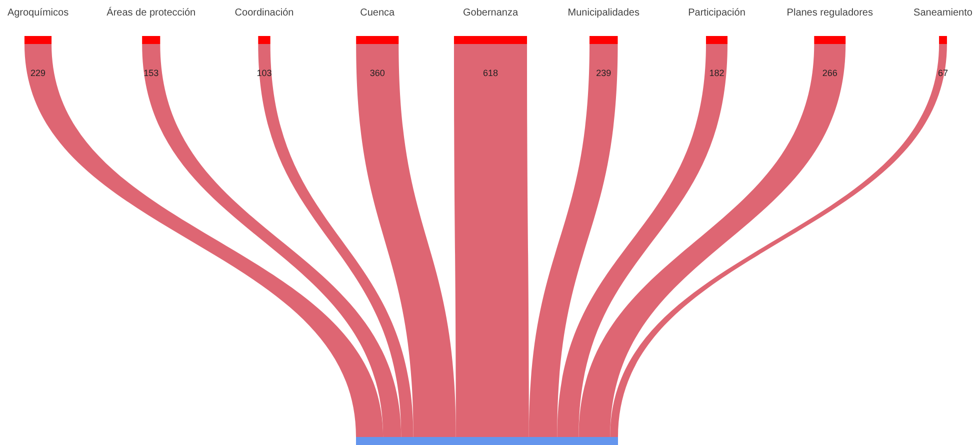 This screenshot has width=974, height=445. Describe the element at coordinates (377, 73) in the screenshot. I see `data-label: 360` at that location.